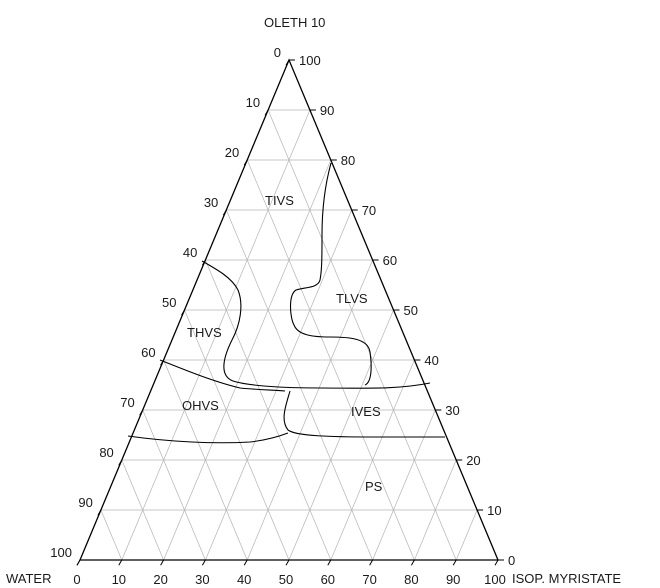 The width and height of the screenshot is (660, 588). I want to click on tick-label-left: 40, so click(190, 252).